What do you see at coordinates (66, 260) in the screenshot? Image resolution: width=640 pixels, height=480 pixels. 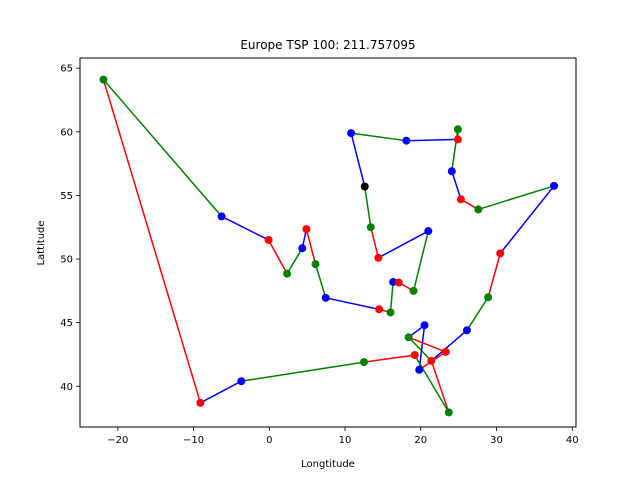 I see `y-tick-label: 50` at bounding box center [66, 260].